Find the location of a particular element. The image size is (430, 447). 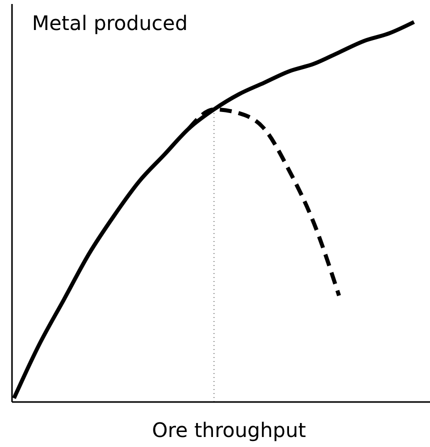

x-axis-title: Ore throughput is located at coordinates (229, 430).